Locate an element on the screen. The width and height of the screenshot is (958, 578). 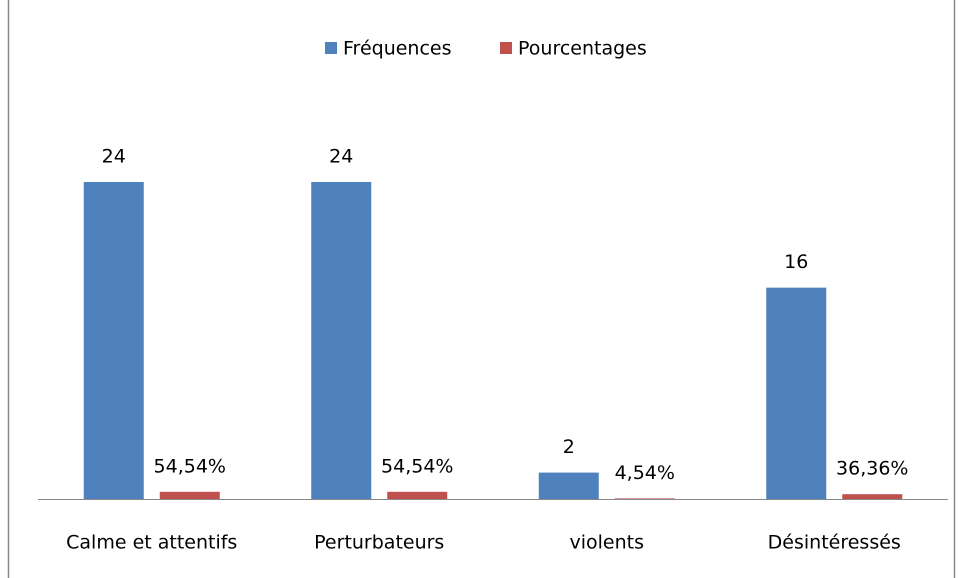
data-label: 16 is located at coordinates (796, 262).